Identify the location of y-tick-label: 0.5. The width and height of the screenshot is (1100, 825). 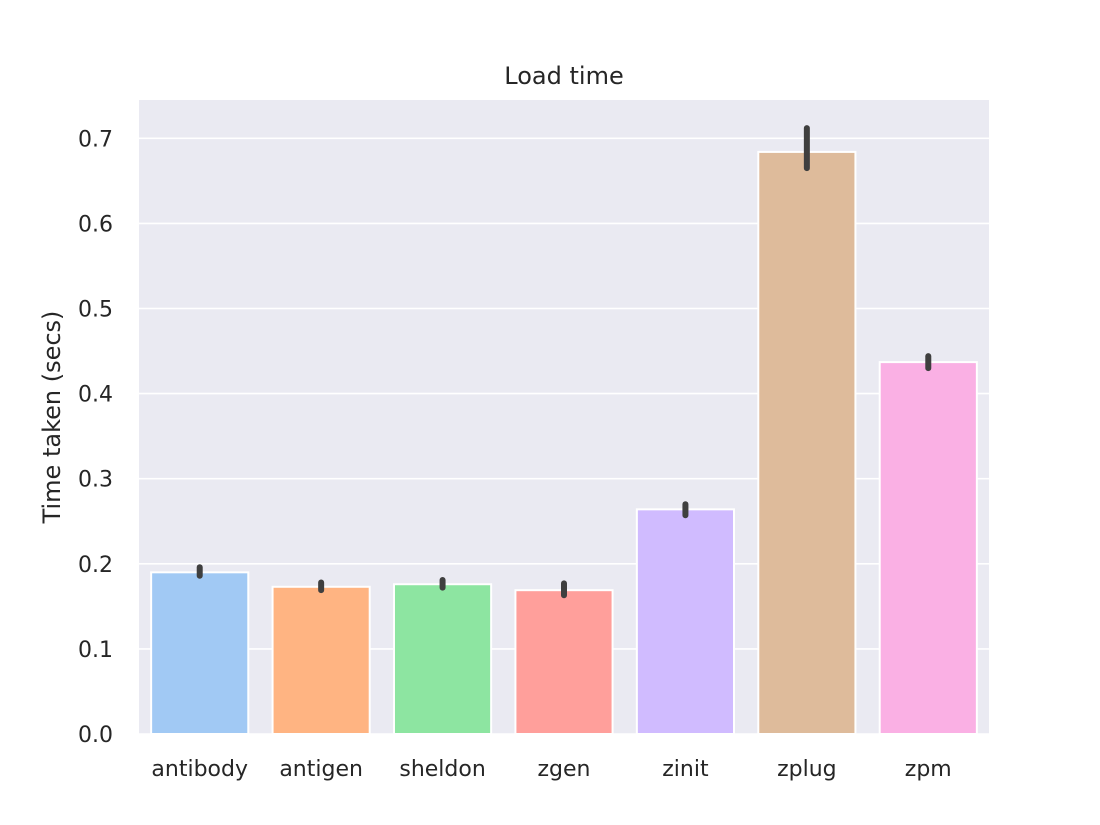
(95, 309).